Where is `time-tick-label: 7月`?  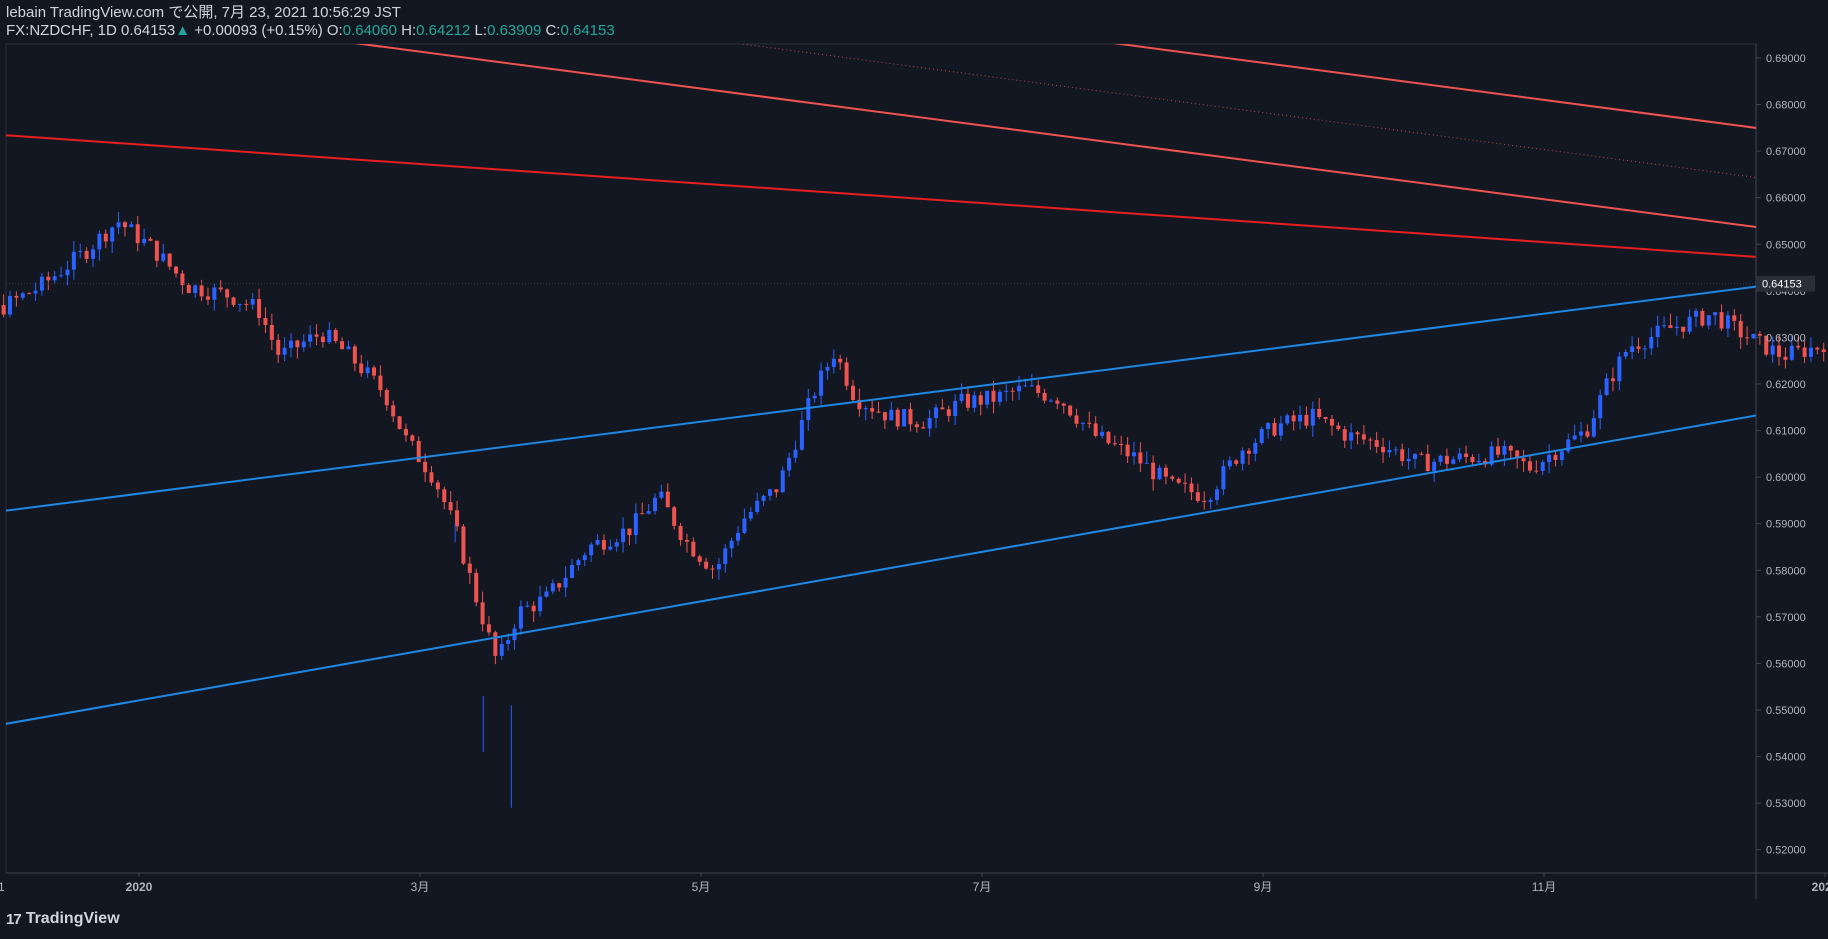 time-tick-label: 7月 is located at coordinates (982, 887).